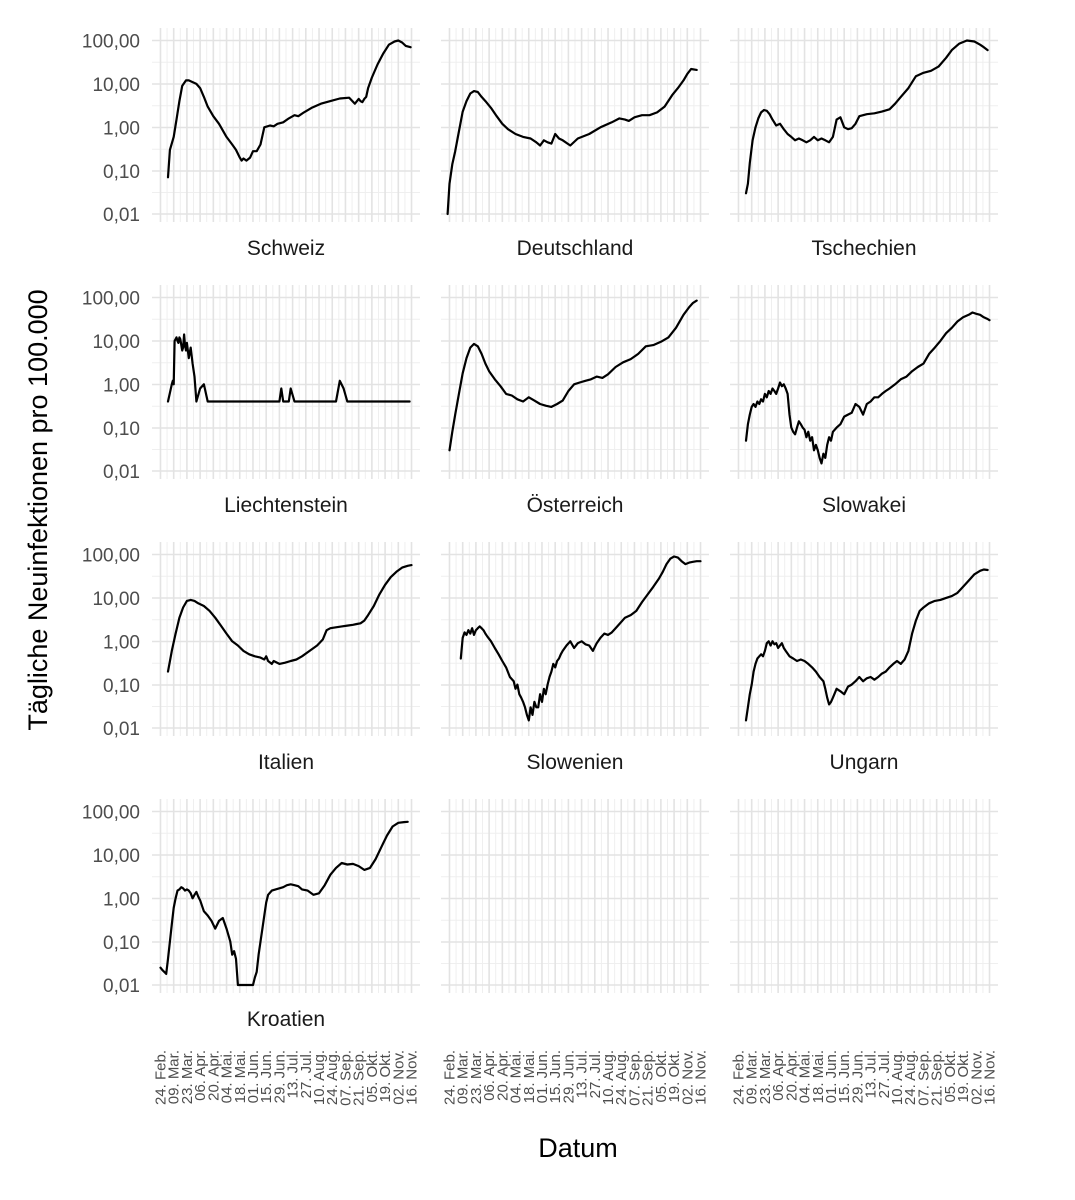 The height and width of the screenshot is (1200, 1075). I want to click on facet-strip-label: Slowakei, so click(864, 505).